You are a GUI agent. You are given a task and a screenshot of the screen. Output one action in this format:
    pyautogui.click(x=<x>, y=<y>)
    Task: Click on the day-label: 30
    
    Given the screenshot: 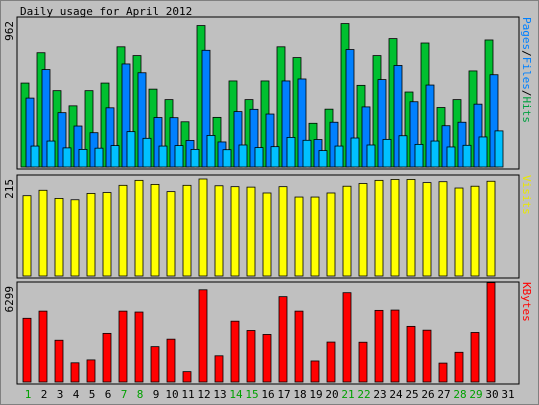 What is the action you would take?
    pyautogui.click(x=491, y=394)
    